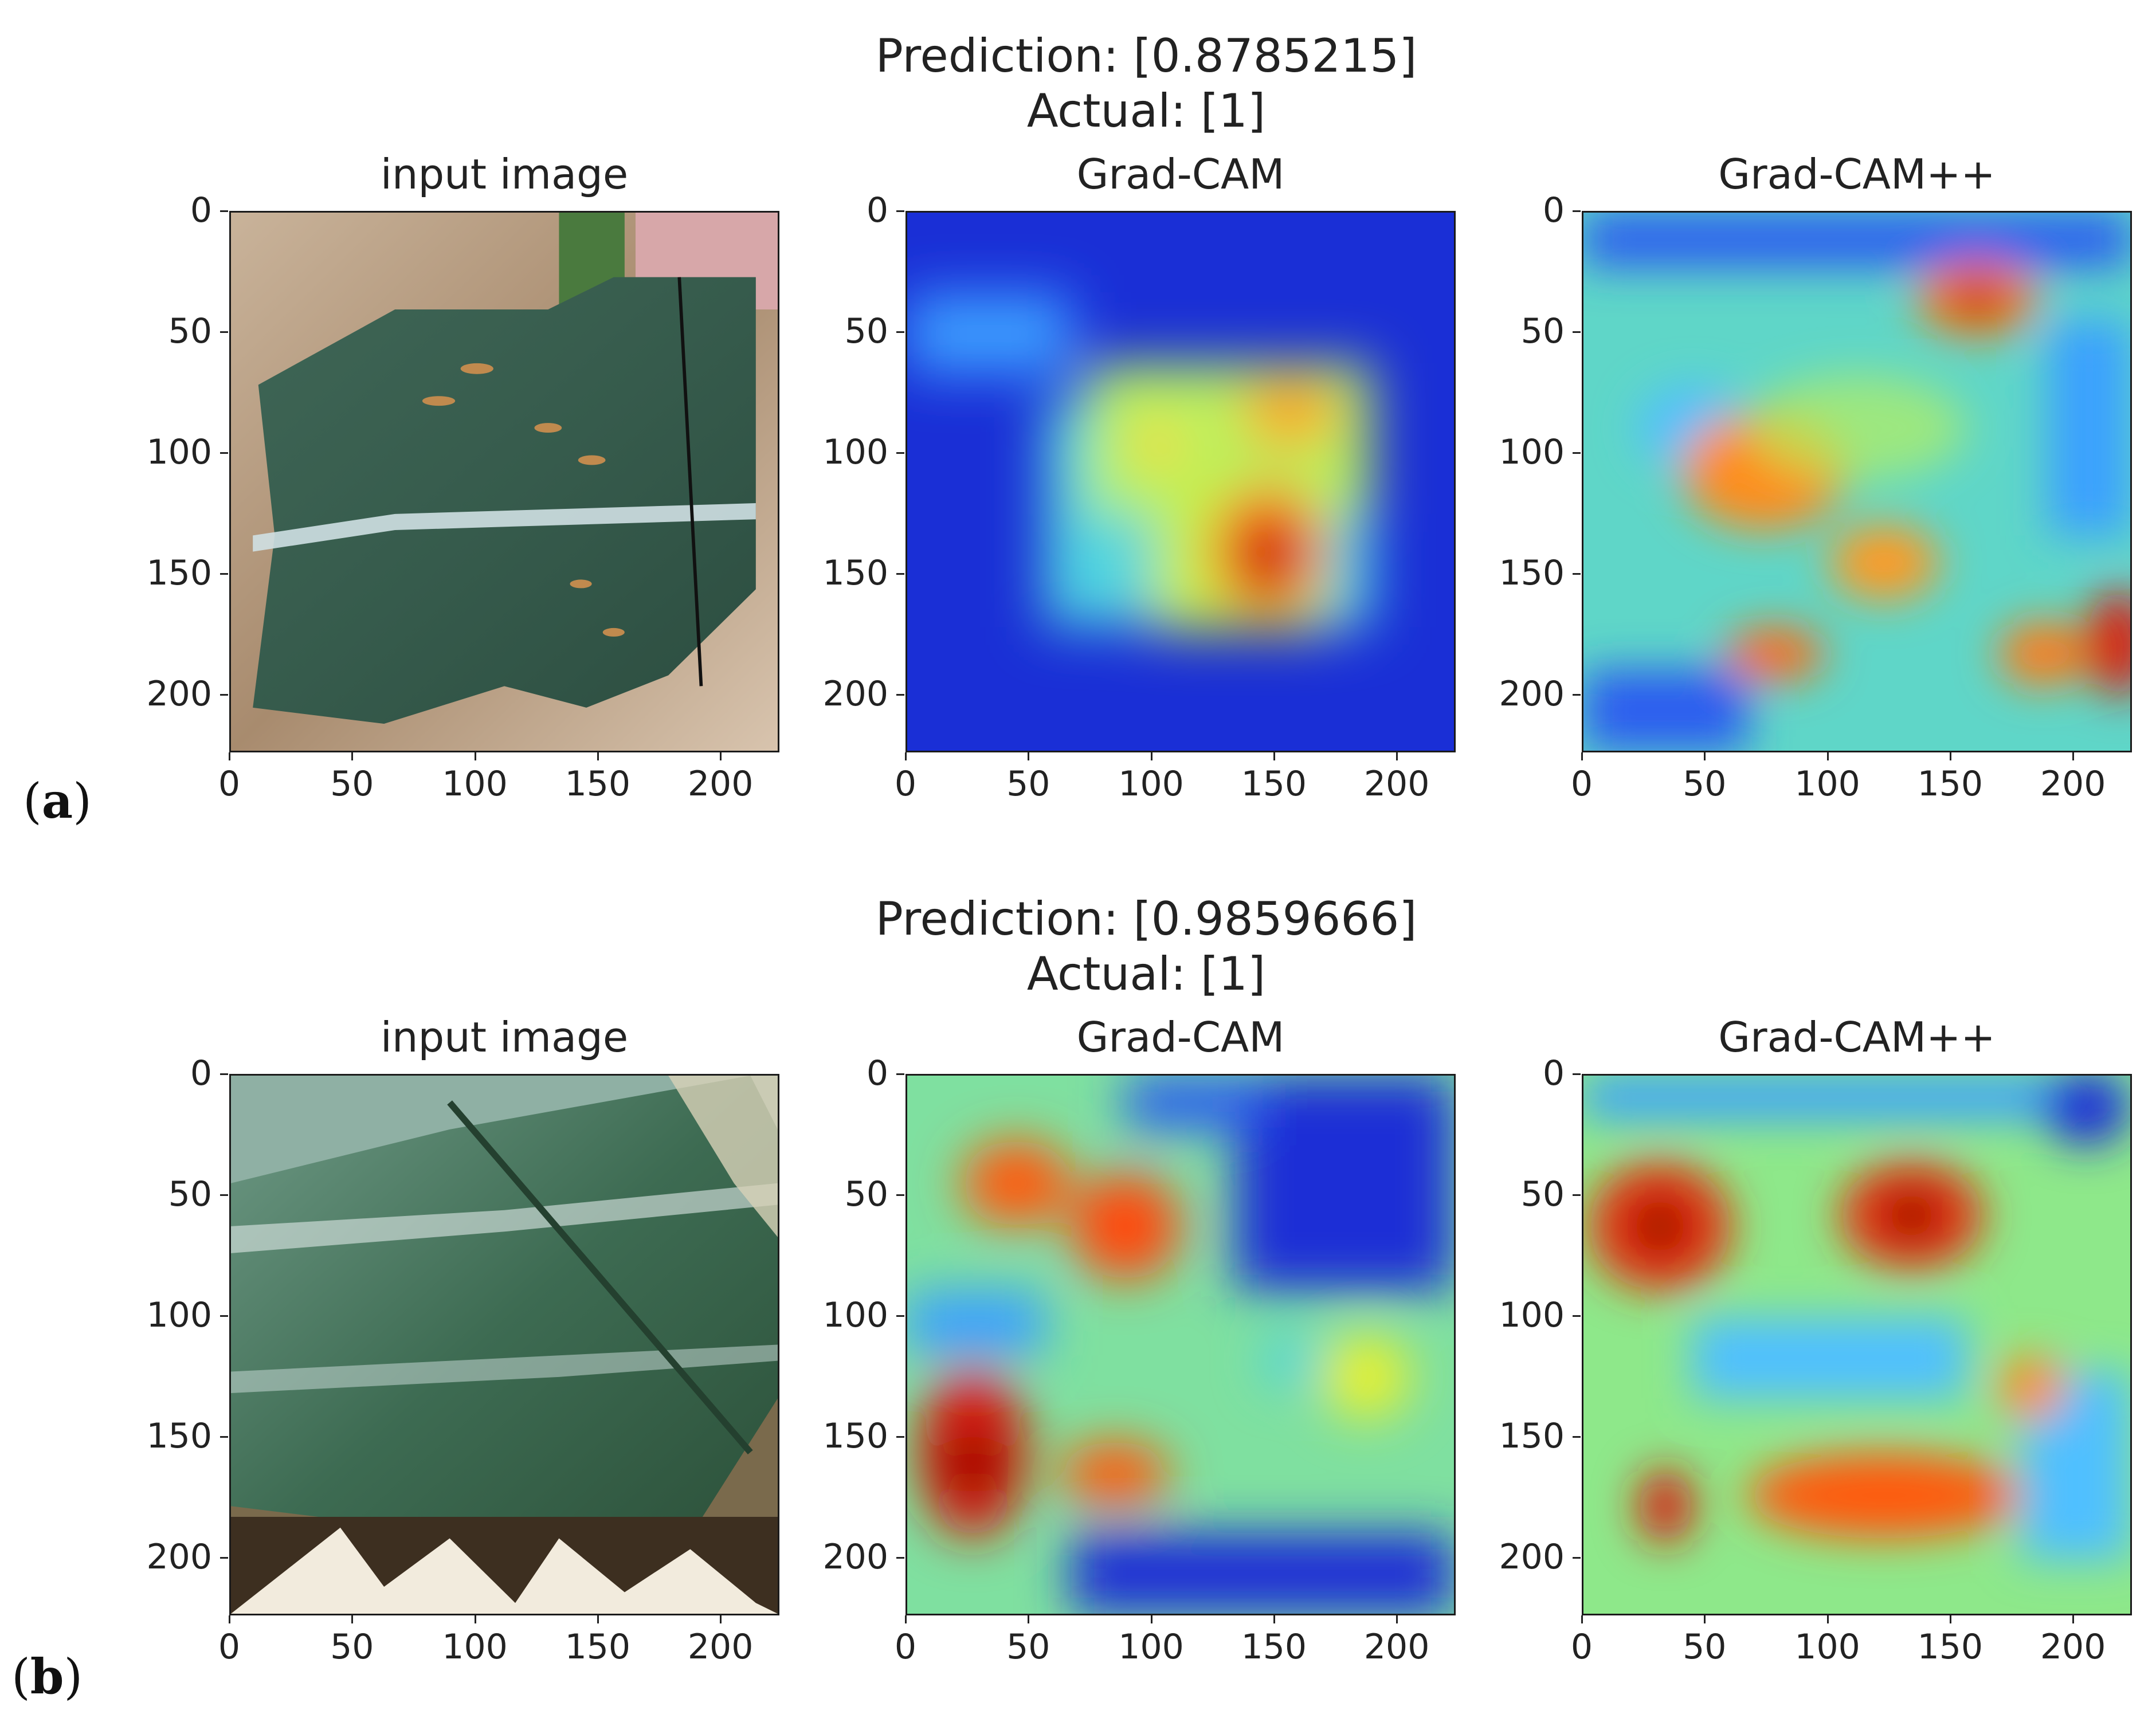  Describe the element at coordinates (504, 1344) in the screenshot. I see `input-image-leaf-b` at that location.